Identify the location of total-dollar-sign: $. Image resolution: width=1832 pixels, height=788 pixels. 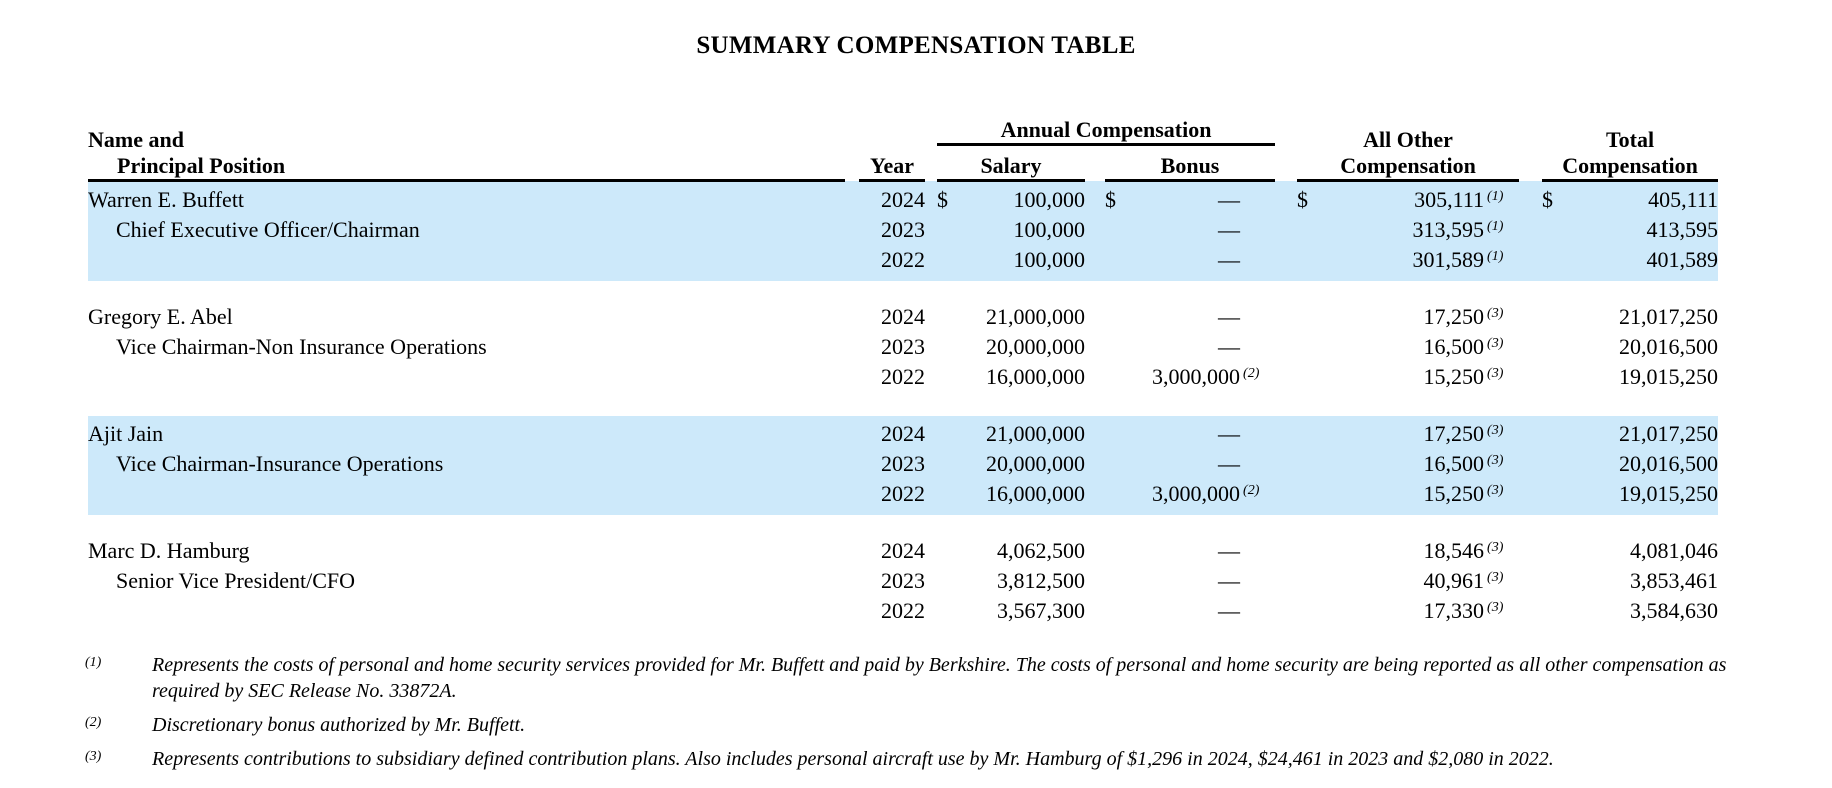
(1548, 199).